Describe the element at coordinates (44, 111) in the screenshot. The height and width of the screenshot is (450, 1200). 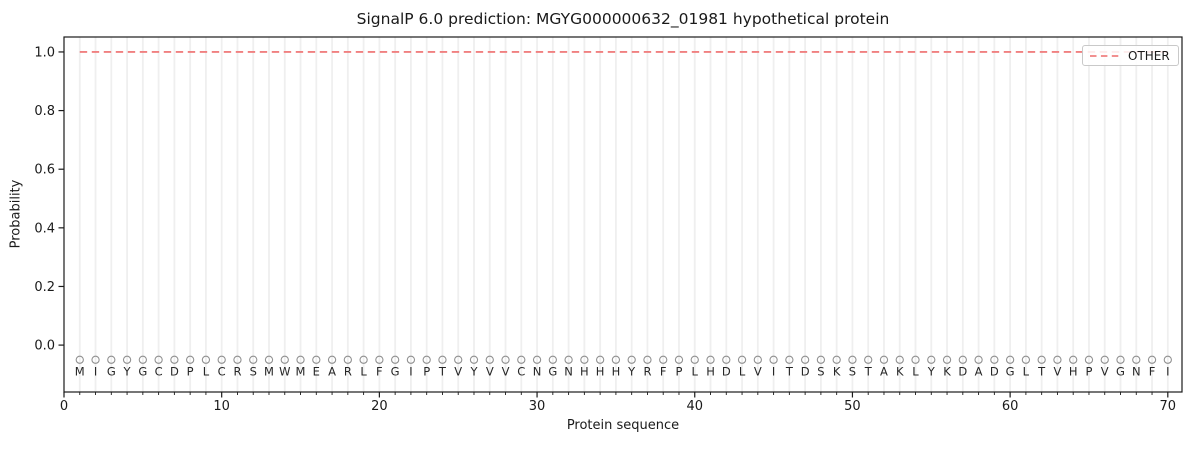
I see `y-tick-label: 0.8` at that location.